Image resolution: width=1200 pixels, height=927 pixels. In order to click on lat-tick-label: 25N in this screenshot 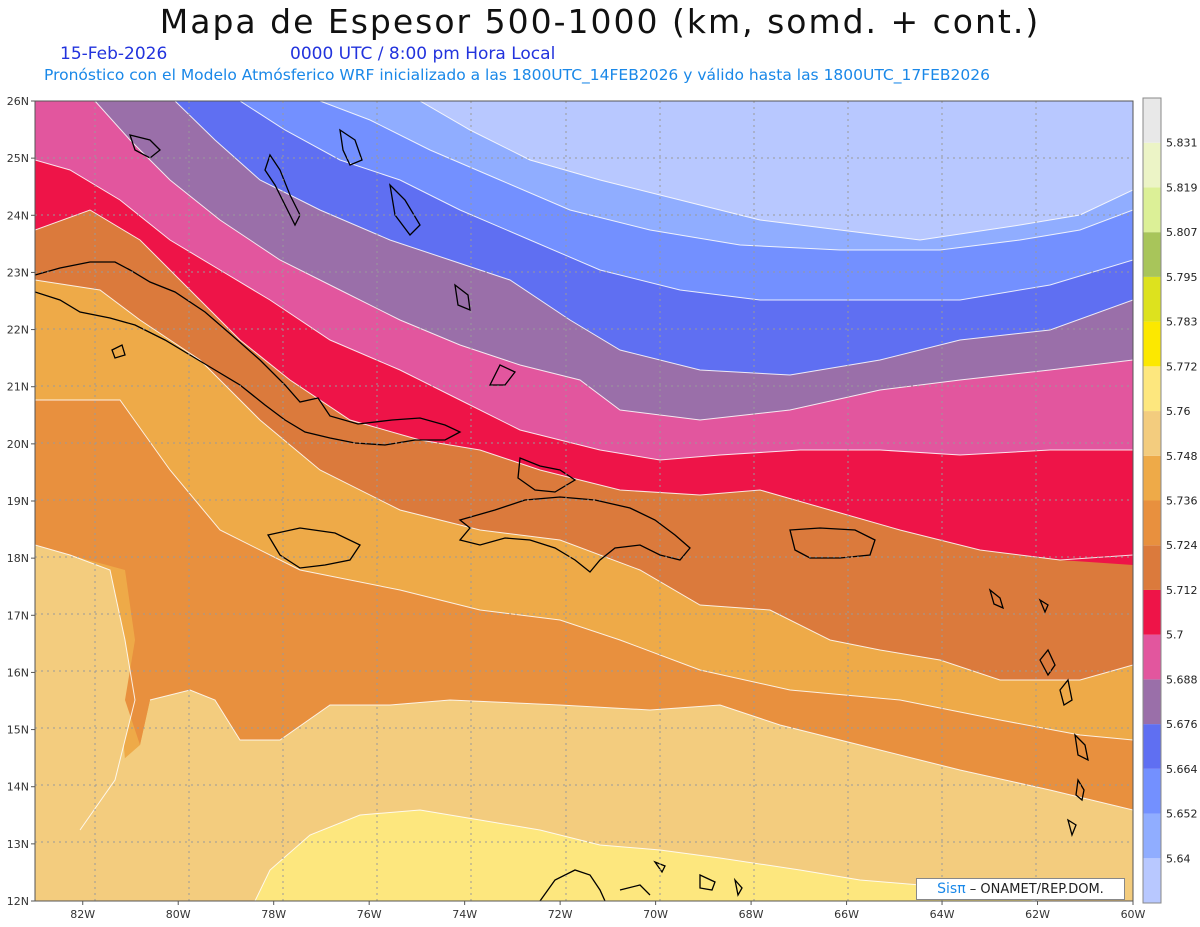, I will do `click(18, 158)`.